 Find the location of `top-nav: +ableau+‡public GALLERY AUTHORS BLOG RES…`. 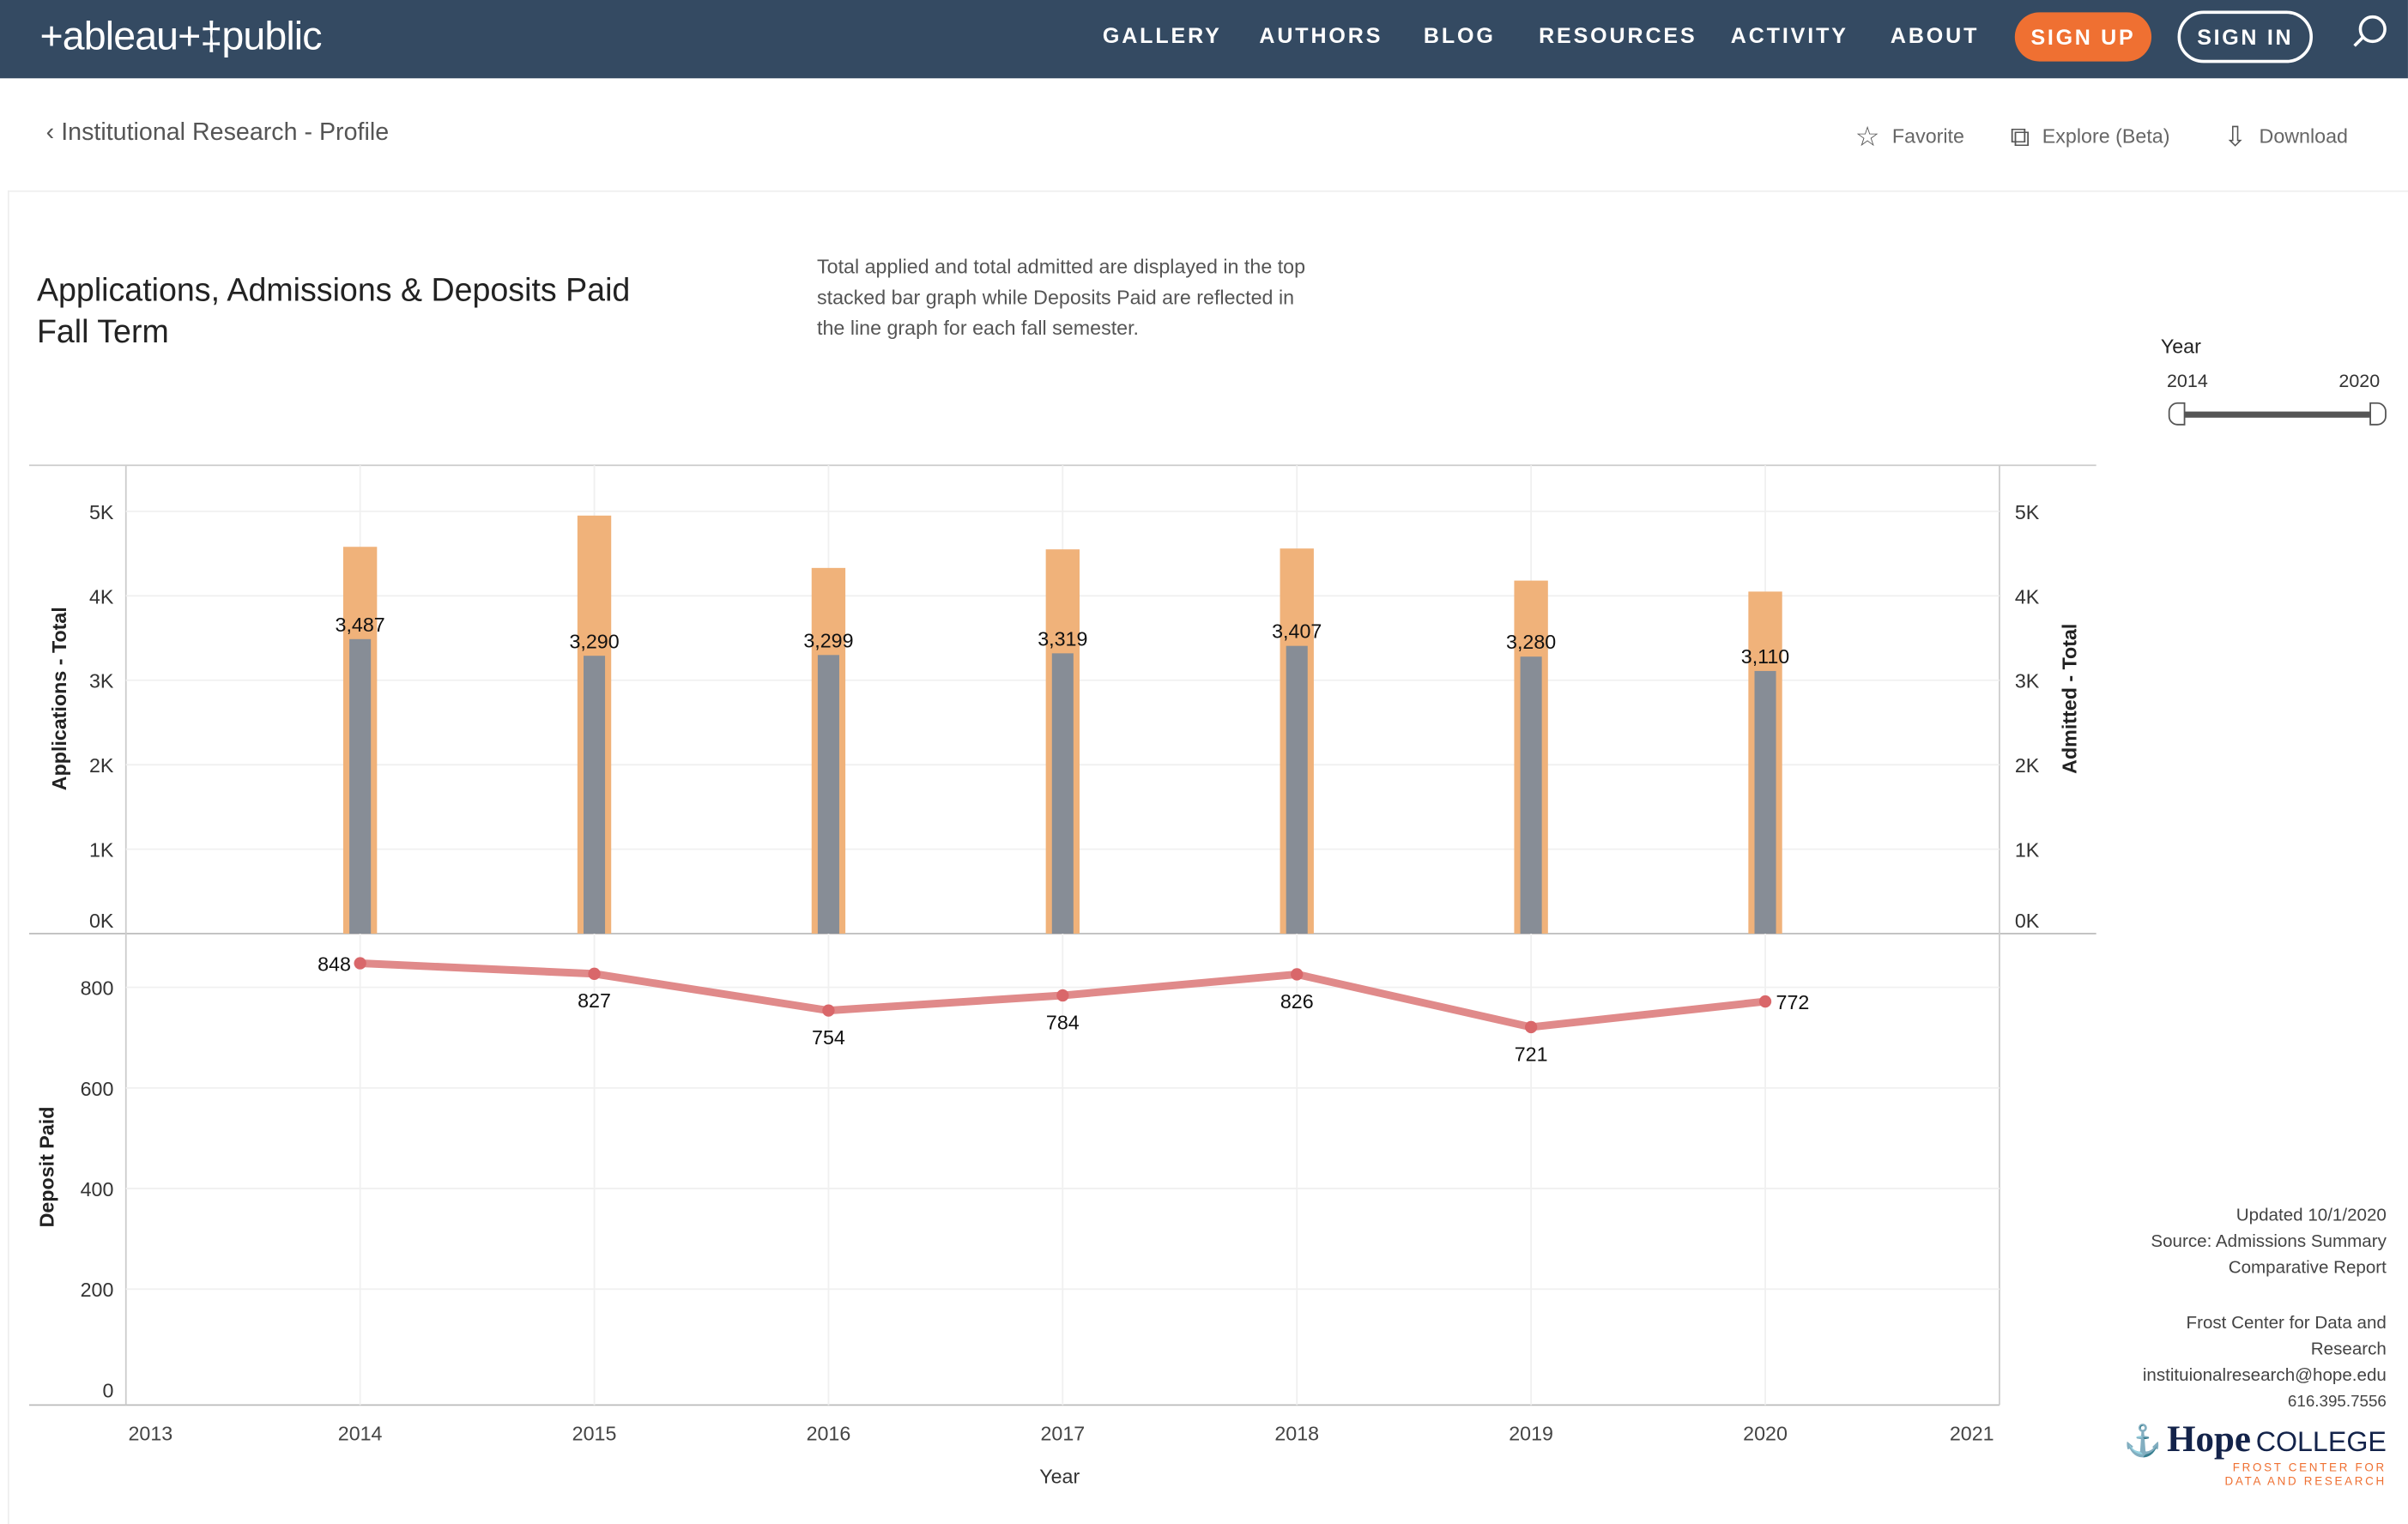

top-nav: +ableau+‡public GALLERY AUTHORS BLOG RES… is located at coordinates (1204, 39).